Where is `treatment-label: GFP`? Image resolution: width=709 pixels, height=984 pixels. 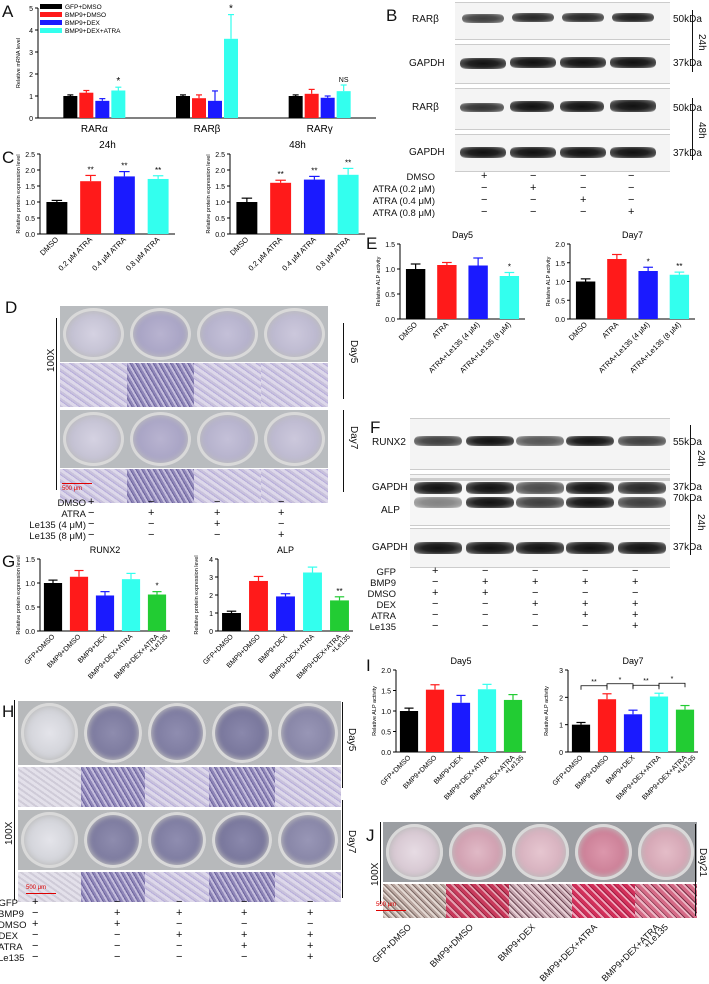 treatment-label: GFP is located at coordinates (9, 903).